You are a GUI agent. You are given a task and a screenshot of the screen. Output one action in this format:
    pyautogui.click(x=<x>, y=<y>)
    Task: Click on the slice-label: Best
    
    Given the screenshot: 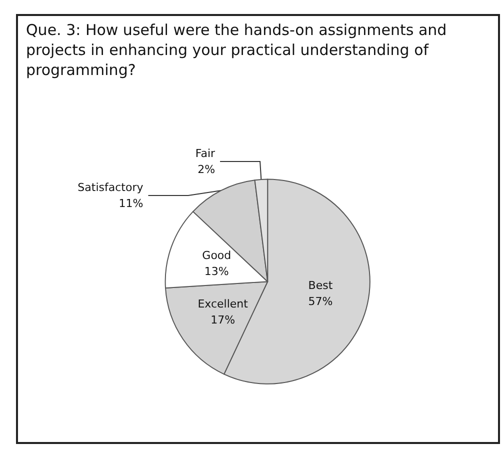 What is the action you would take?
    pyautogui.click(x=321, y=285)
    